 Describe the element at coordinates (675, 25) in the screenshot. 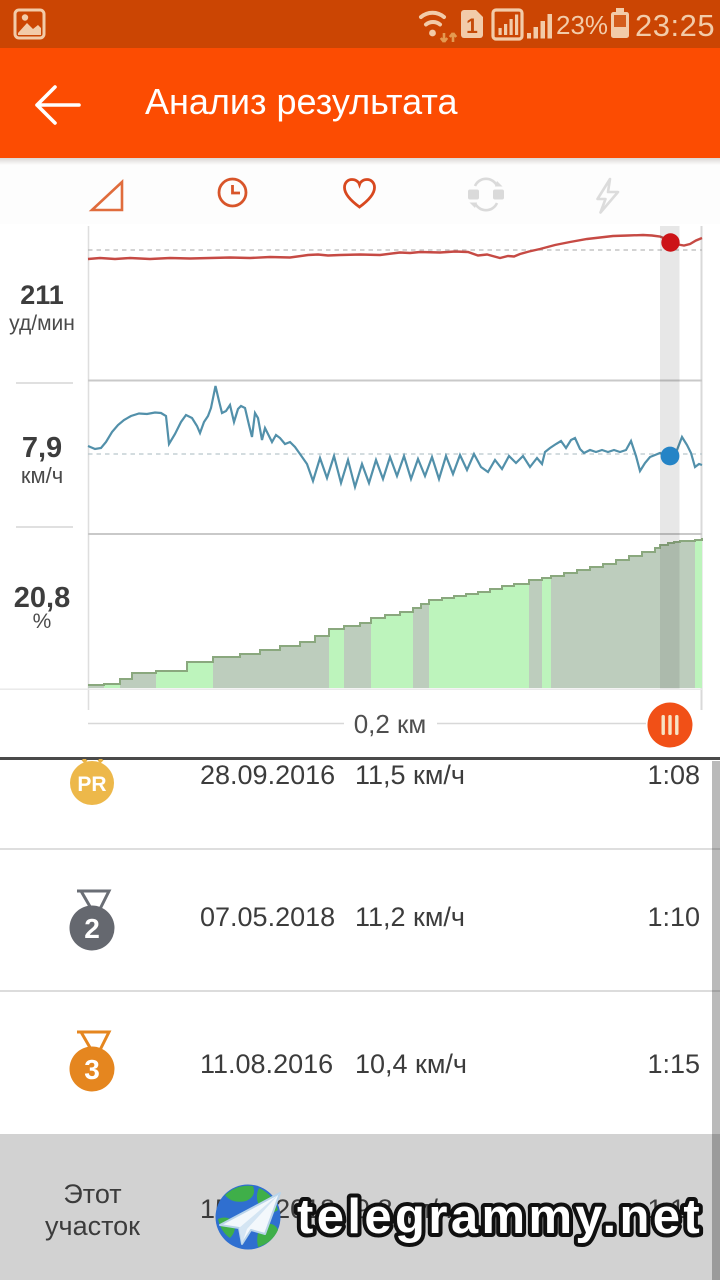

I see `svg-text: 23:25` at that location.